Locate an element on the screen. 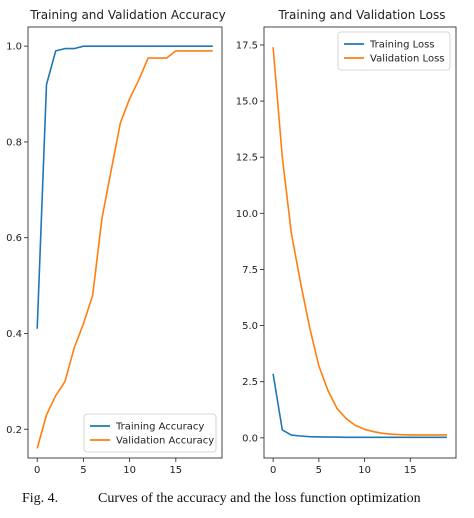  y-tick-label: 5.0 is located at coordinates (250, 326).